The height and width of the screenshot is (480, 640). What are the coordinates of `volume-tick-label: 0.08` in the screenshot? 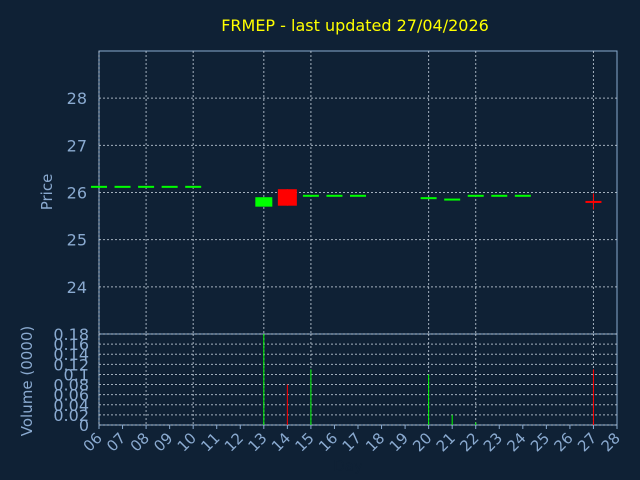 It's located at (71, 385).